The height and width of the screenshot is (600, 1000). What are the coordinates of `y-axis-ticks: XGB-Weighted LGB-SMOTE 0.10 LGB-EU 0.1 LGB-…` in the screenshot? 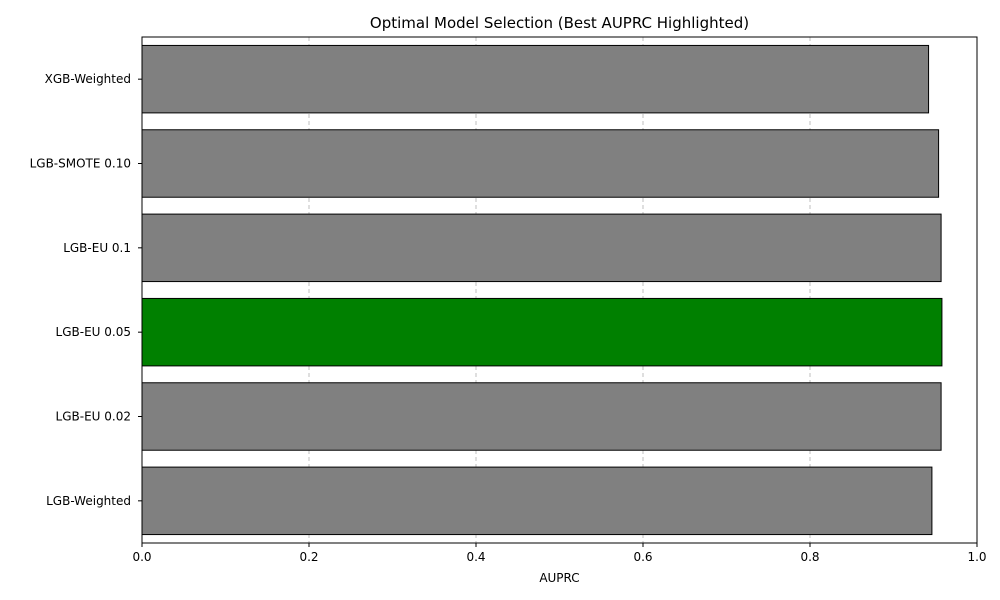 It's located at (86, 290).